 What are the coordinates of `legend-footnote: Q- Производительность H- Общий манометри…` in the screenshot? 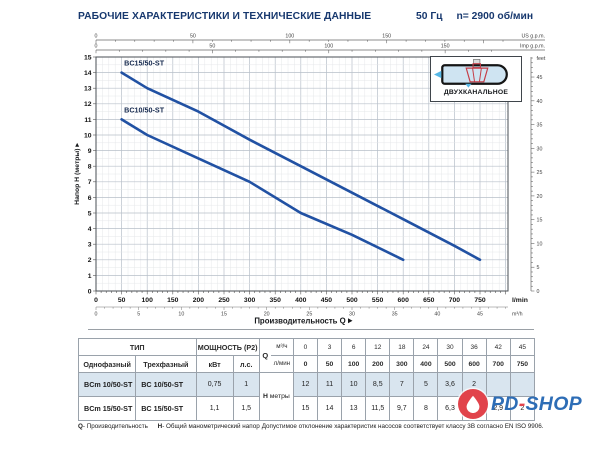 It's located at (169, 426).